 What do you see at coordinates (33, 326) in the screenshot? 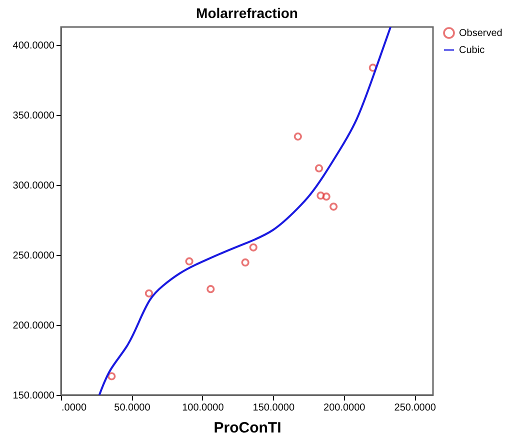
I see `y-tick-label: 200.0000` at bounding box center [33, 326].